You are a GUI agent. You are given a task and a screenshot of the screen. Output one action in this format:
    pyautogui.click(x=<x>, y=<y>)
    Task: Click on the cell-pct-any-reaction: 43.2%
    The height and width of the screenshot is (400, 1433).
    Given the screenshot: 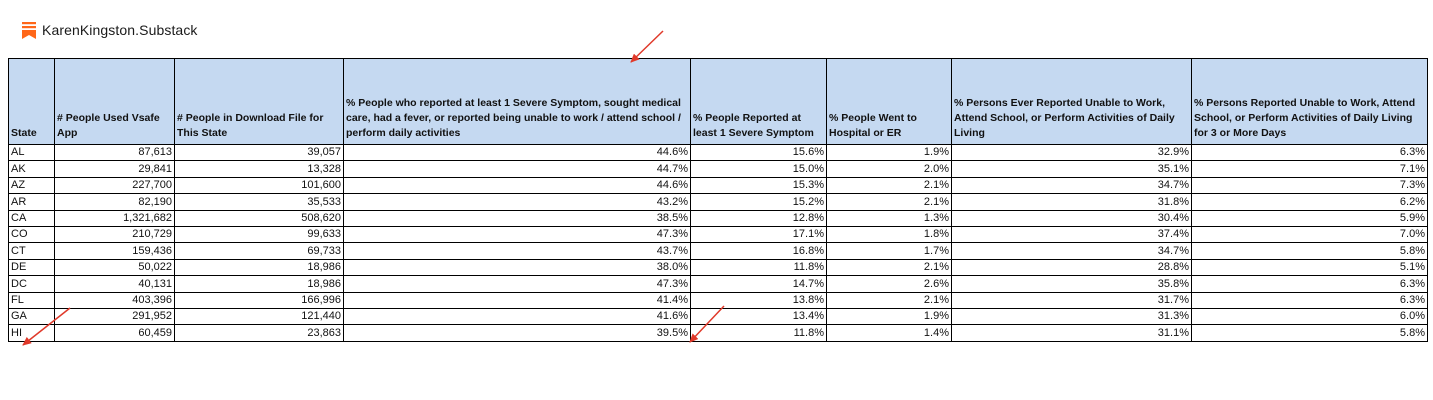 What is the action you would take?
    pyautogui.click(x=517, y=202)
    